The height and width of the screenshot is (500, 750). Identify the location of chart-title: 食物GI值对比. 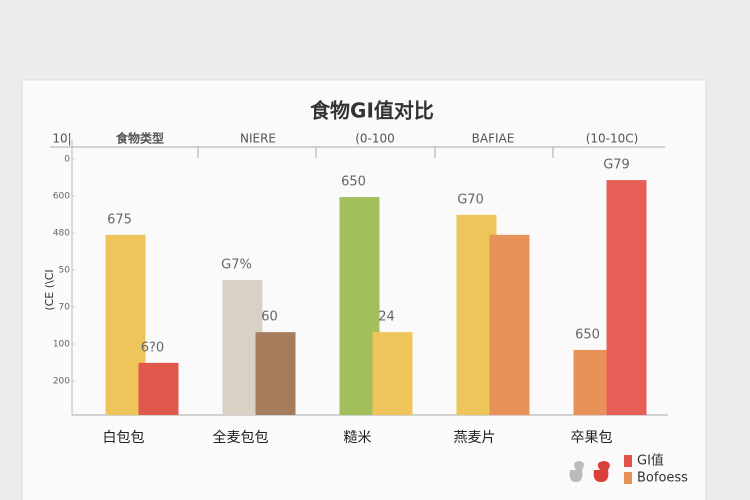
(372, 111).